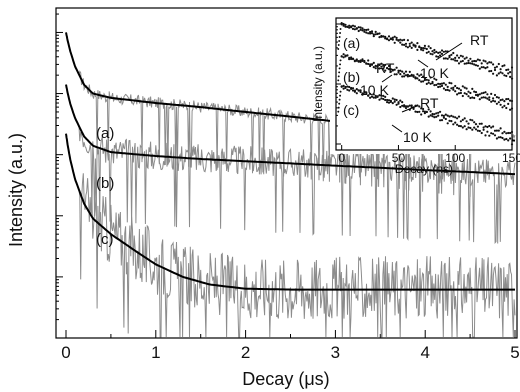  What do you see at coordinates (423, 63) in the screenshot?
I see `inset-leader-10k-a` at bounding box center [423, 63].